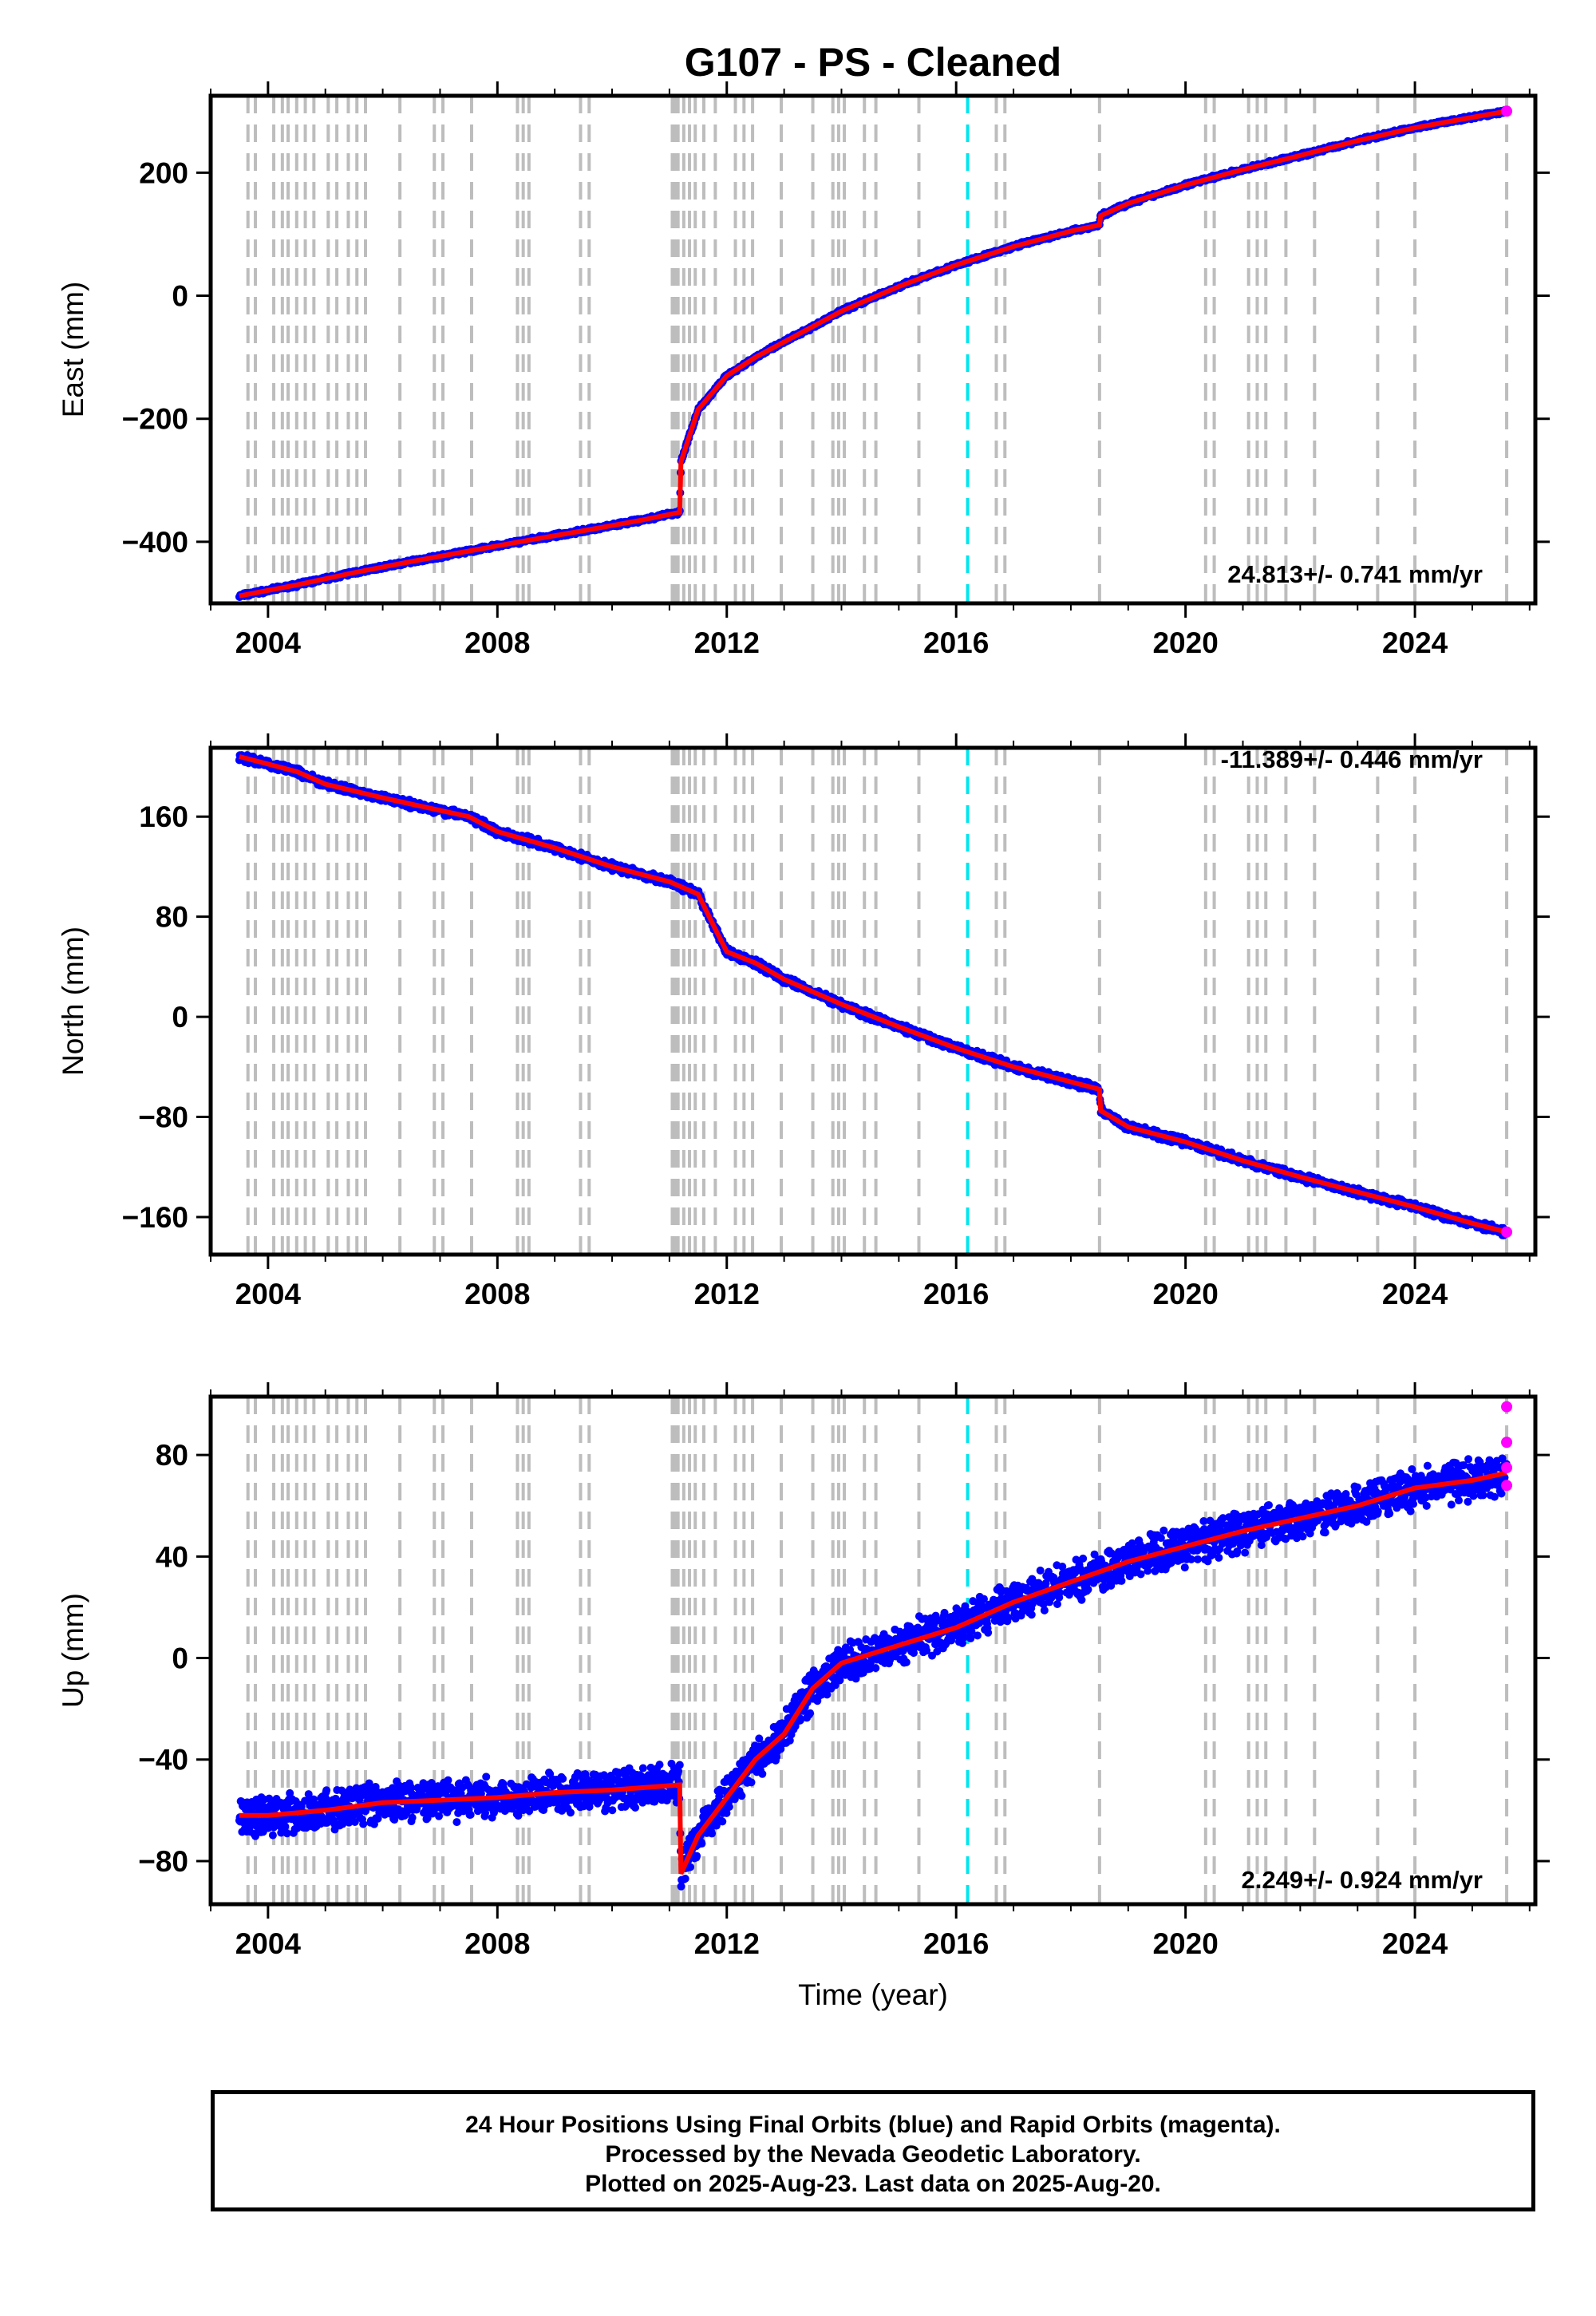 Image resolution: width=1596 pixels, height=2316 pixels. What do you see at coordinates (73, 350) in the screenshot?
I see `y-axis-label: East (mm)` at bounding box center [73, 350].